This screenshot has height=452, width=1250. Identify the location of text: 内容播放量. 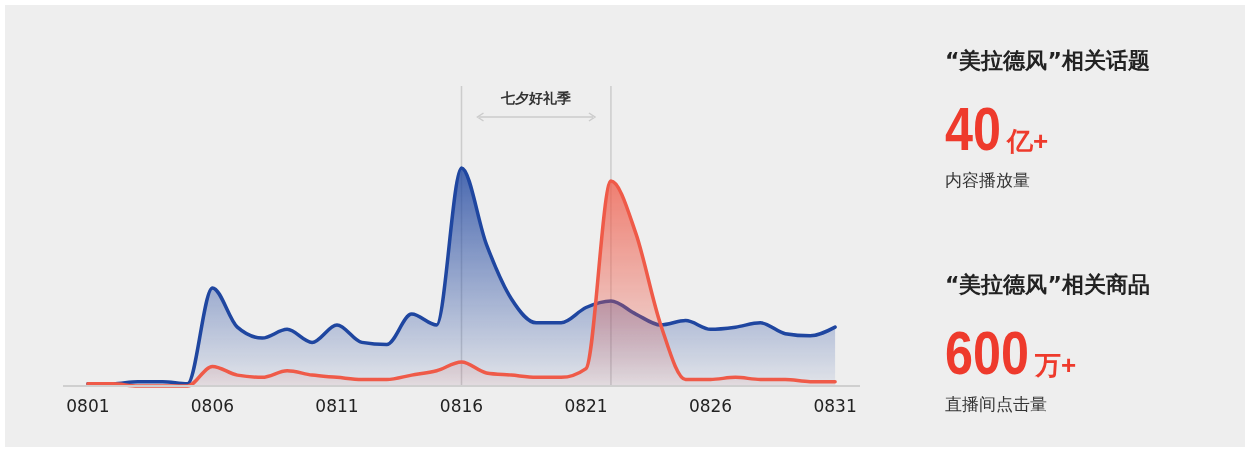
(987, 180).